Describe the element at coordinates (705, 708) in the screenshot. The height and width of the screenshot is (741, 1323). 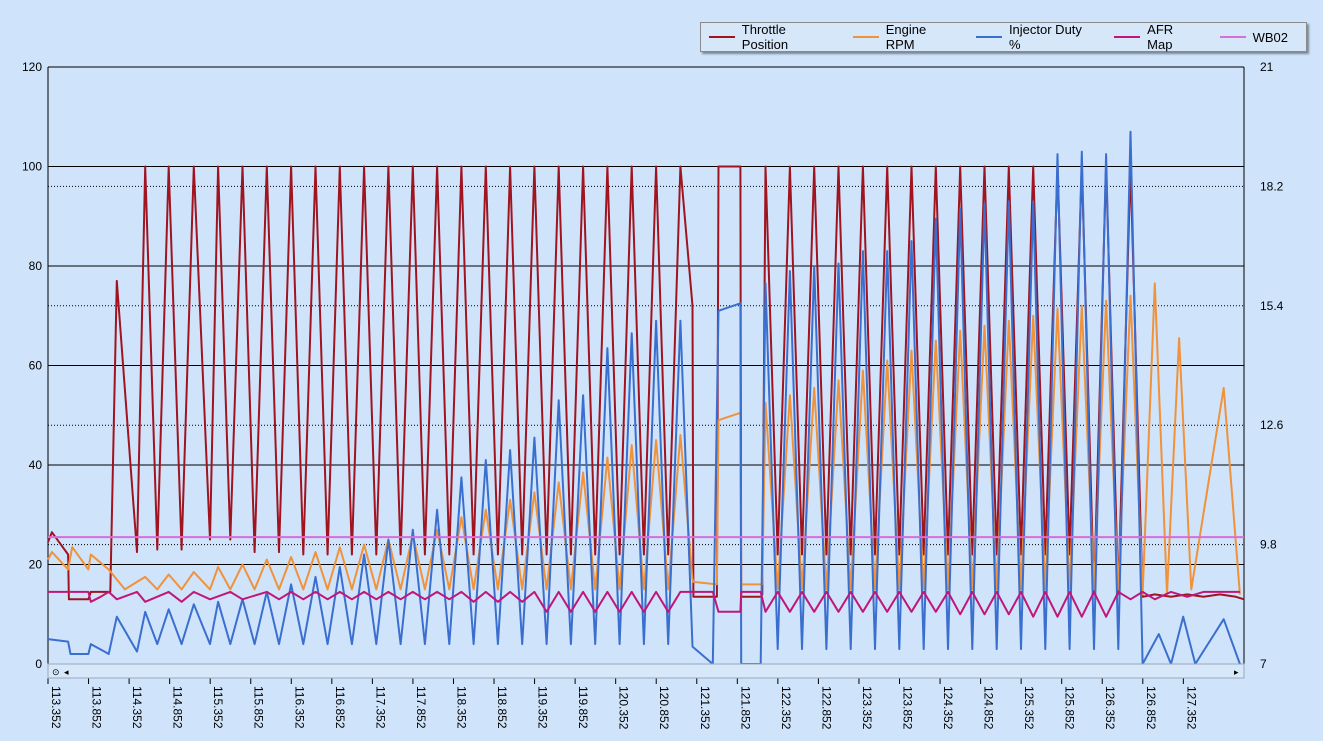
I see `x-tick-label: 121.352` at that location.